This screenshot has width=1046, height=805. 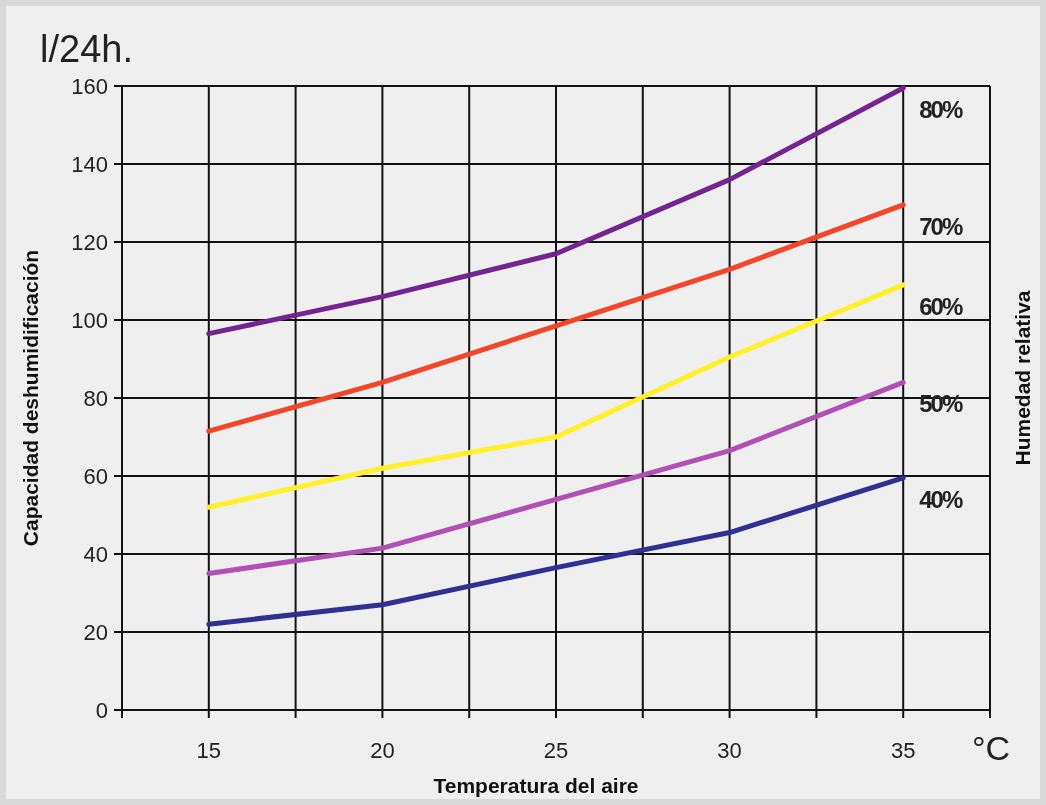 I want to click on x-tick-label: 15, so click(x=209, y=750).